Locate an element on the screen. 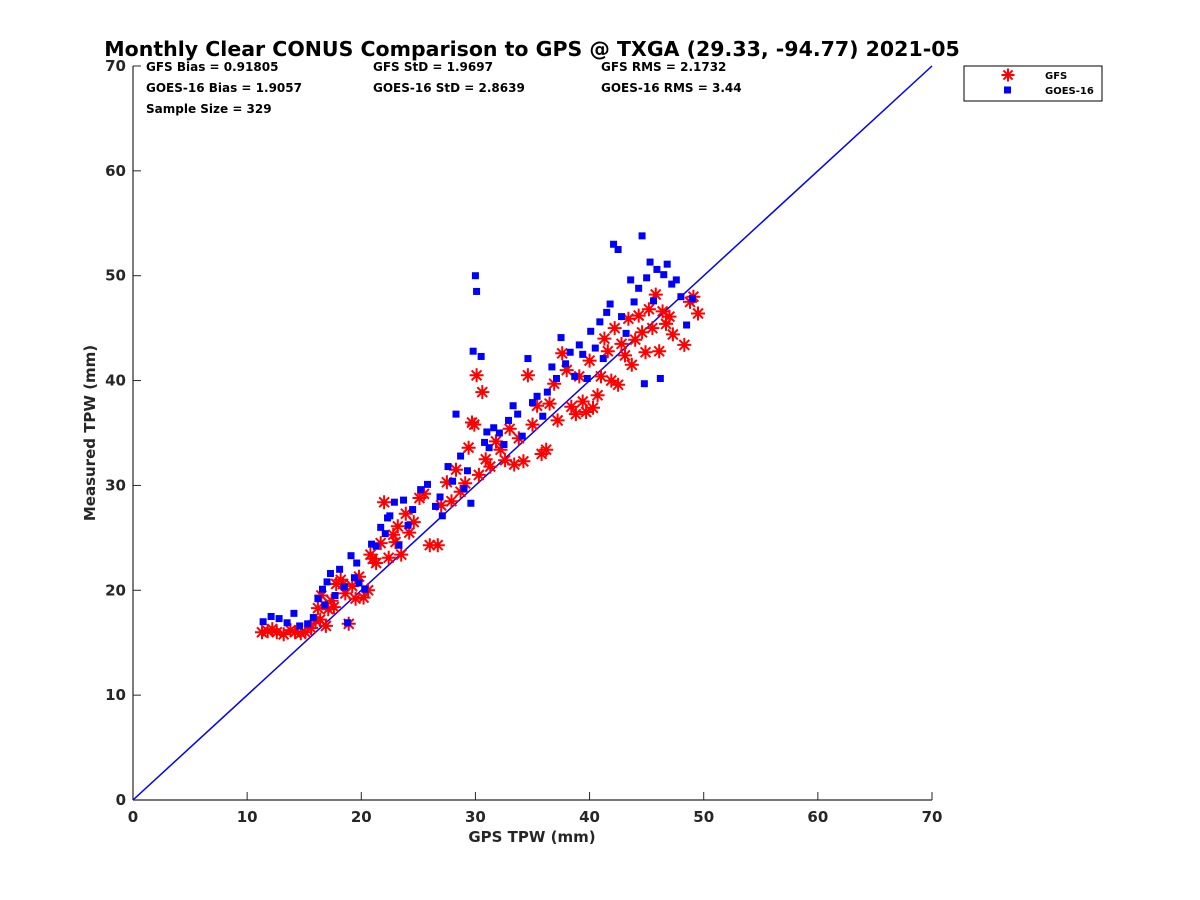 This screenshot has width=1200, height=900. x-tick-label: 0 is located at coordinates (133, 817).